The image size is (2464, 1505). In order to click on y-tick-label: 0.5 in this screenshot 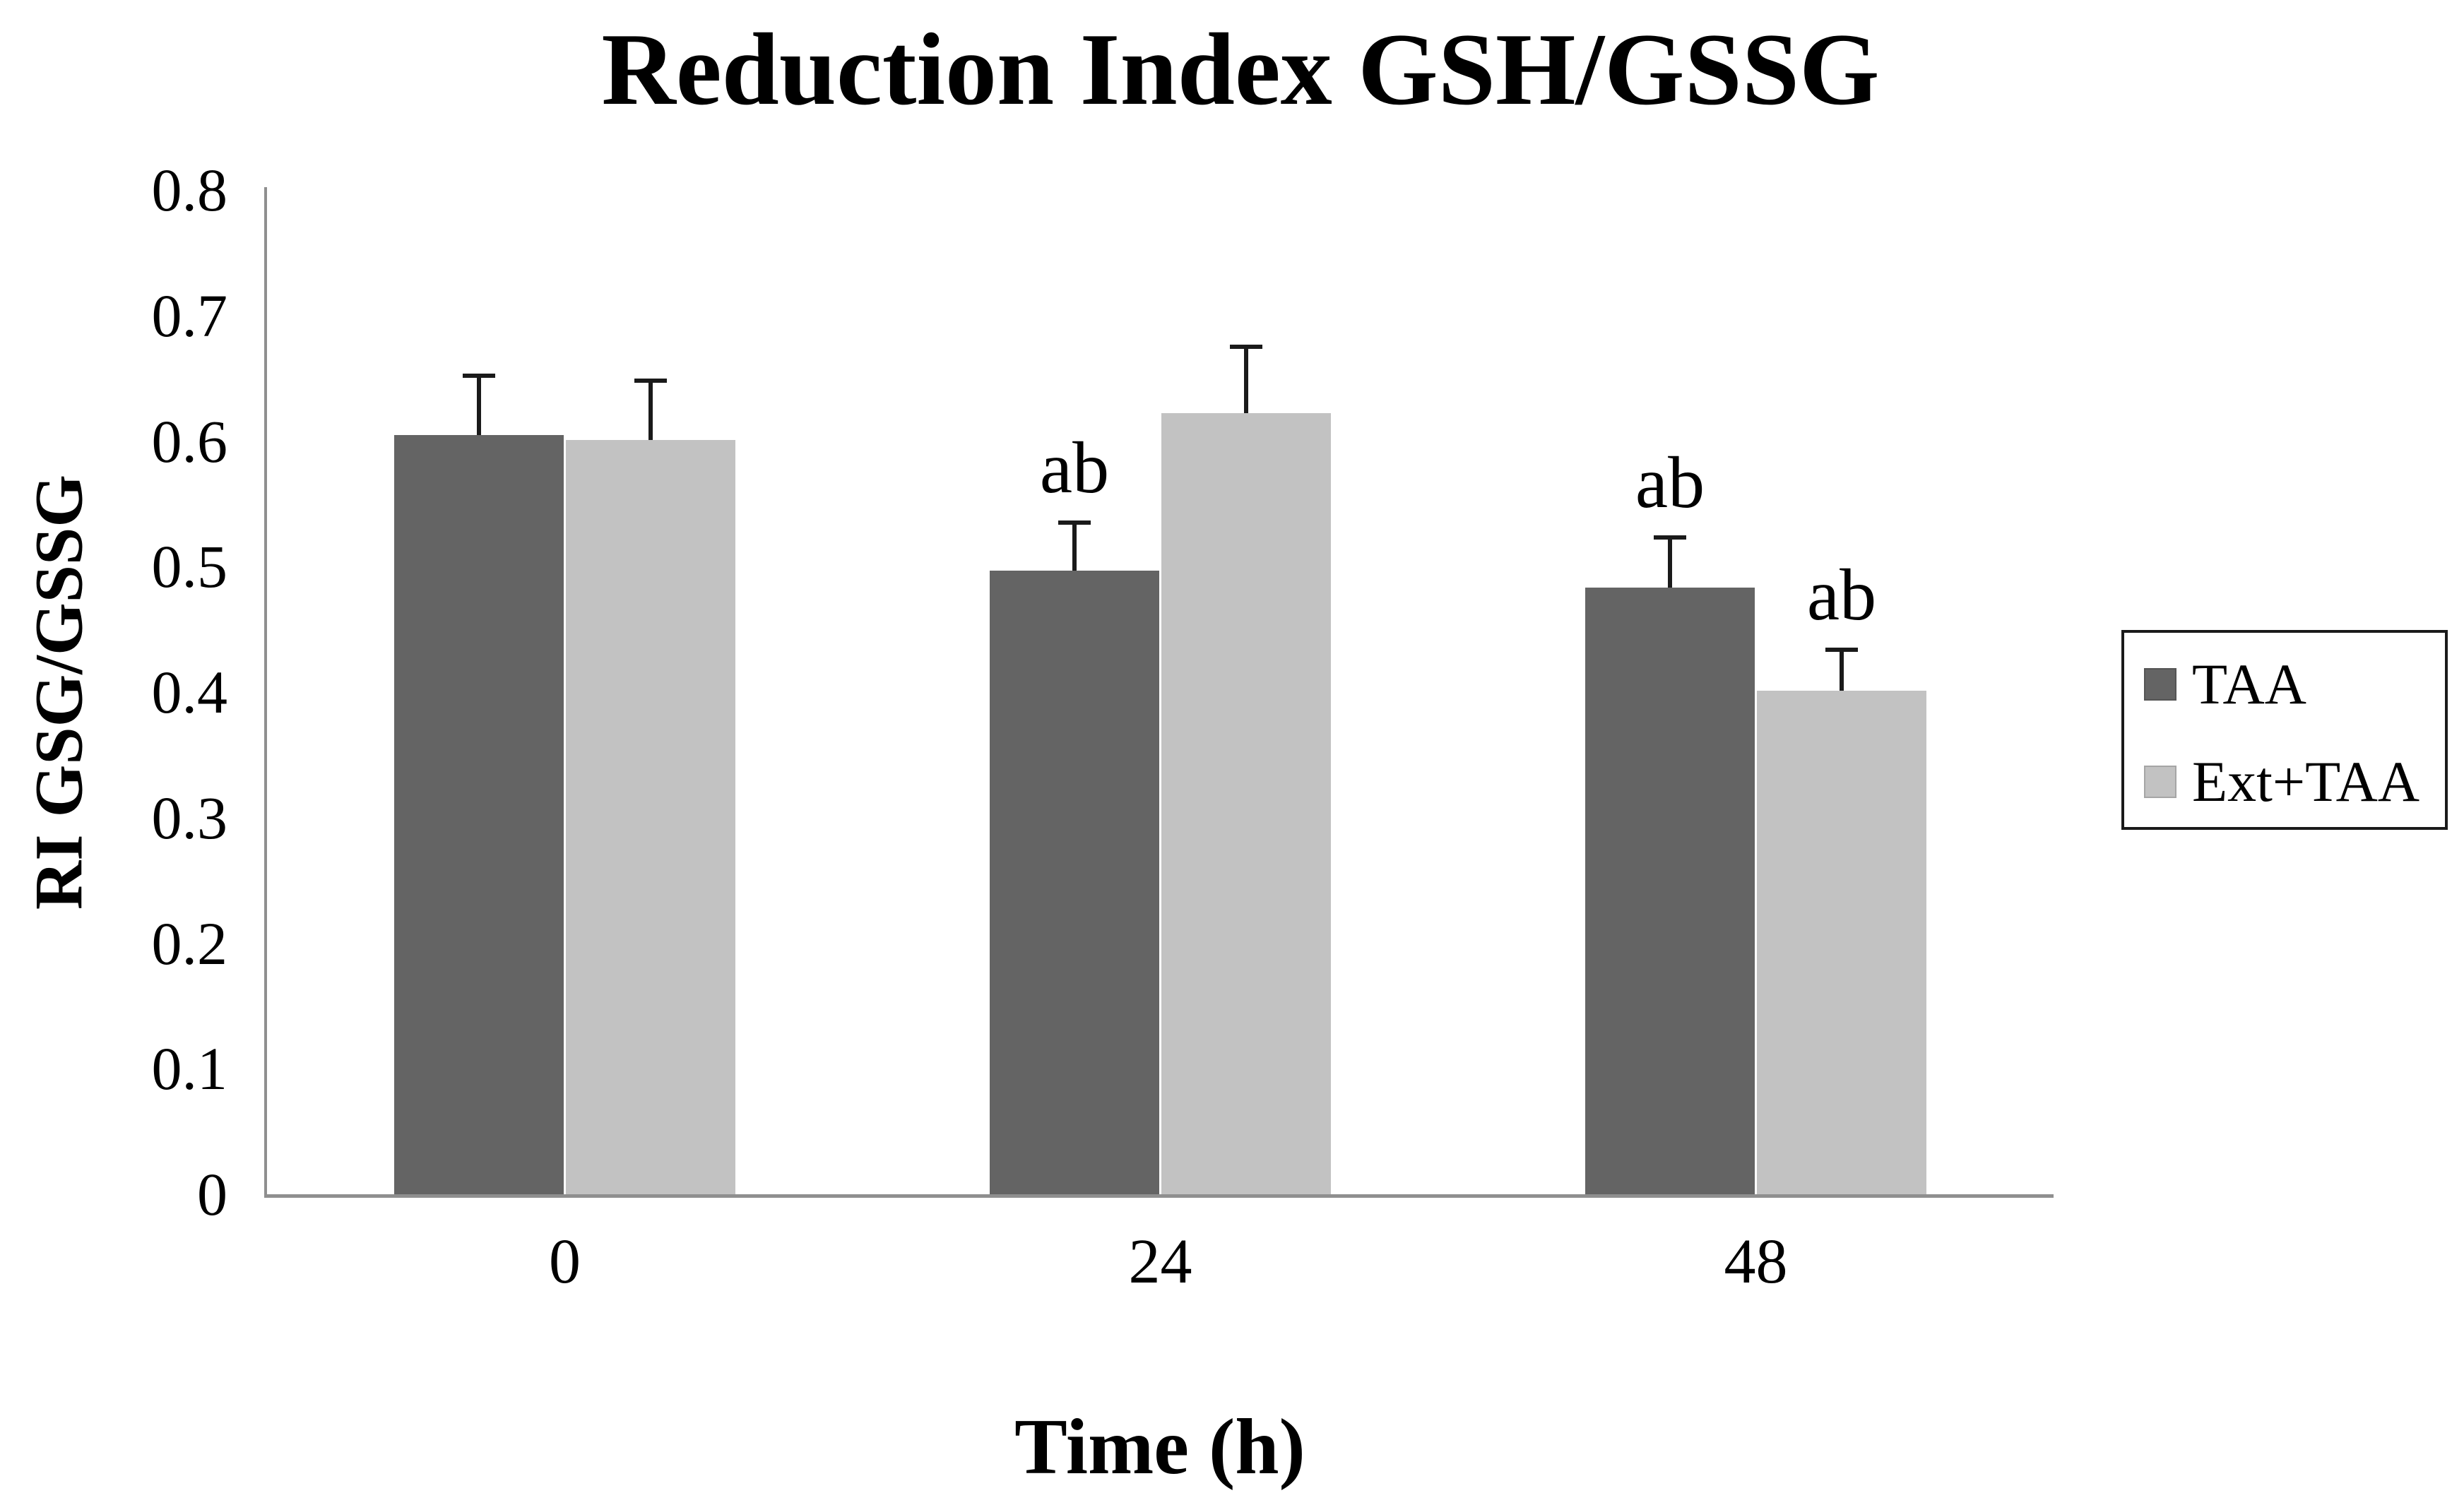, I will do `click(189, 567)`.